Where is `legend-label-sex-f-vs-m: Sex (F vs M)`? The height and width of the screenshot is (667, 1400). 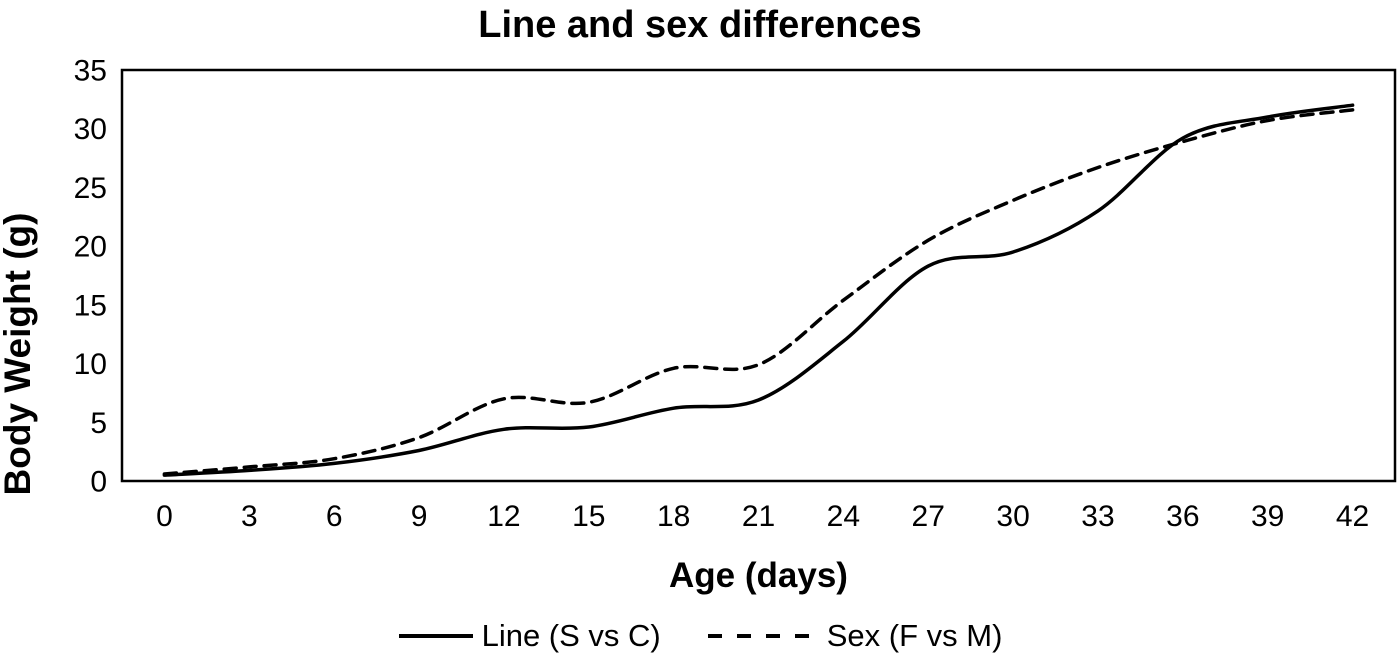
legend-label-sex-f-vs-m: Sex (F vs M) is located at coordinates (914, 635).